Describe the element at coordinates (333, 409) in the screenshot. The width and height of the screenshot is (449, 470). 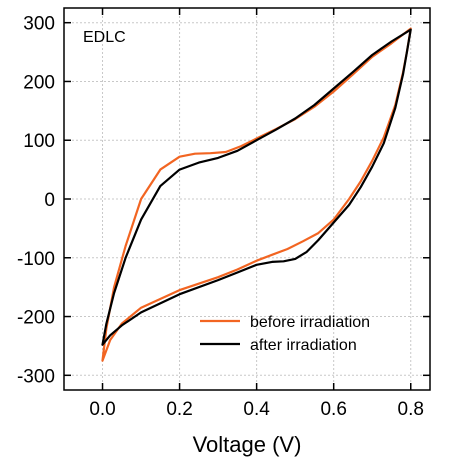
I see `x-tick-label: 0.6` at that location.